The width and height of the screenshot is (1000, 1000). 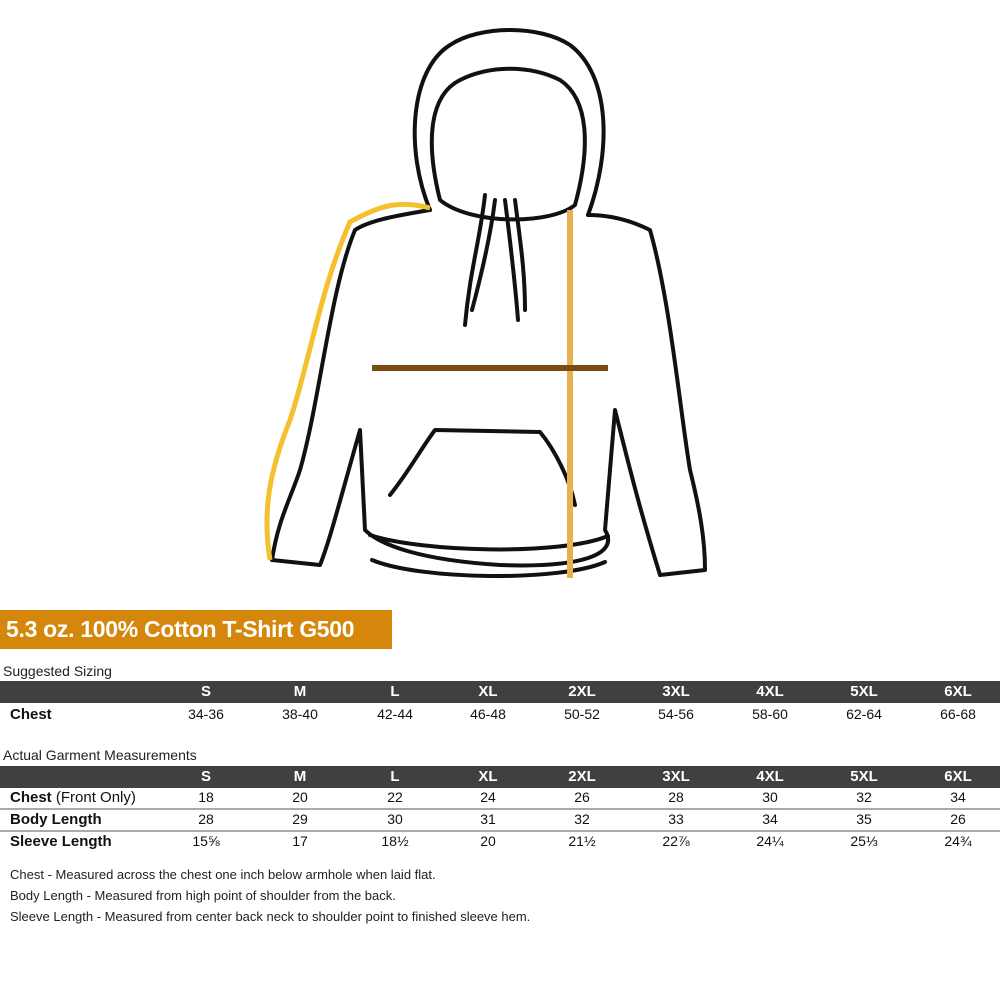 I want to click on cell-value: 24¼, so click(x=770, y=841).